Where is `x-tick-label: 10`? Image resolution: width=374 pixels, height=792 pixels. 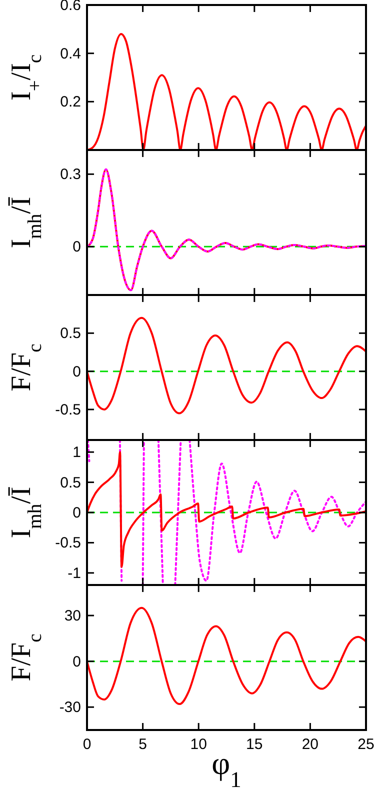 x-tick-label: 10 is located at coordinates (198, 744).